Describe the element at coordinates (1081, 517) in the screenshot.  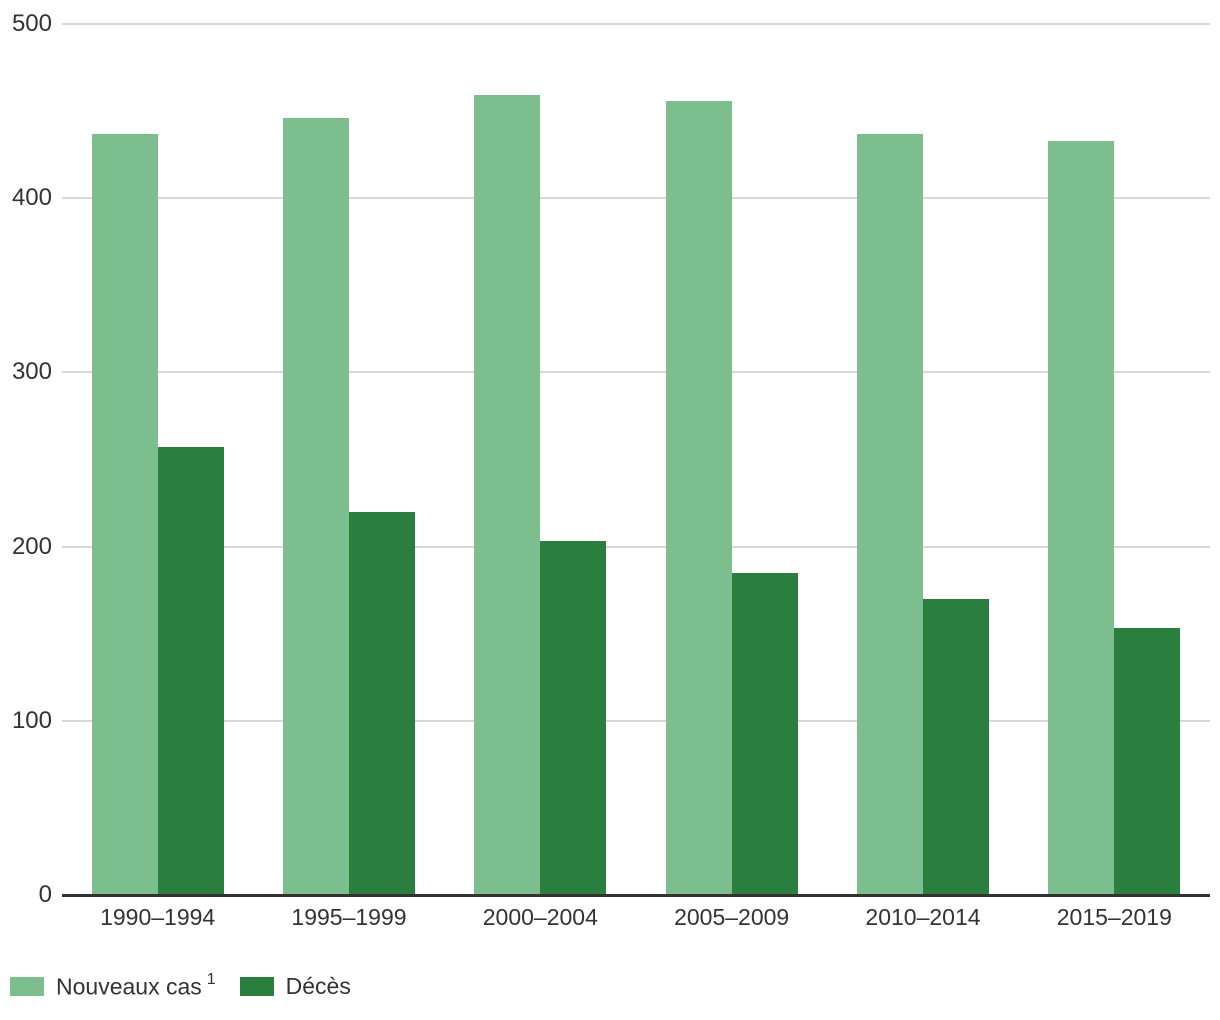
I see `bar-nouveaux-cas-2015-2019` at that location.